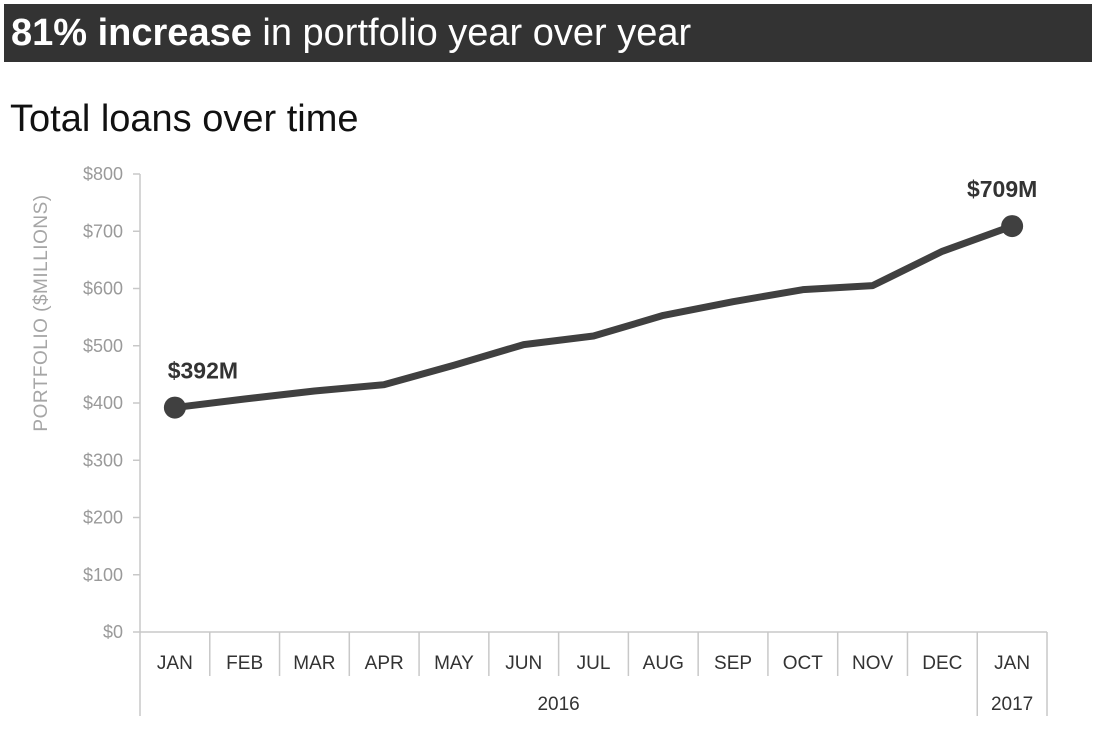 The width and height of the screenshot is (1096, 739). What do you see at coordinates (41, 312) in the screenshot?
I see `y-axis-title: PORTFOLIO ($MILLIONS)` at bounding box center [41, 312].